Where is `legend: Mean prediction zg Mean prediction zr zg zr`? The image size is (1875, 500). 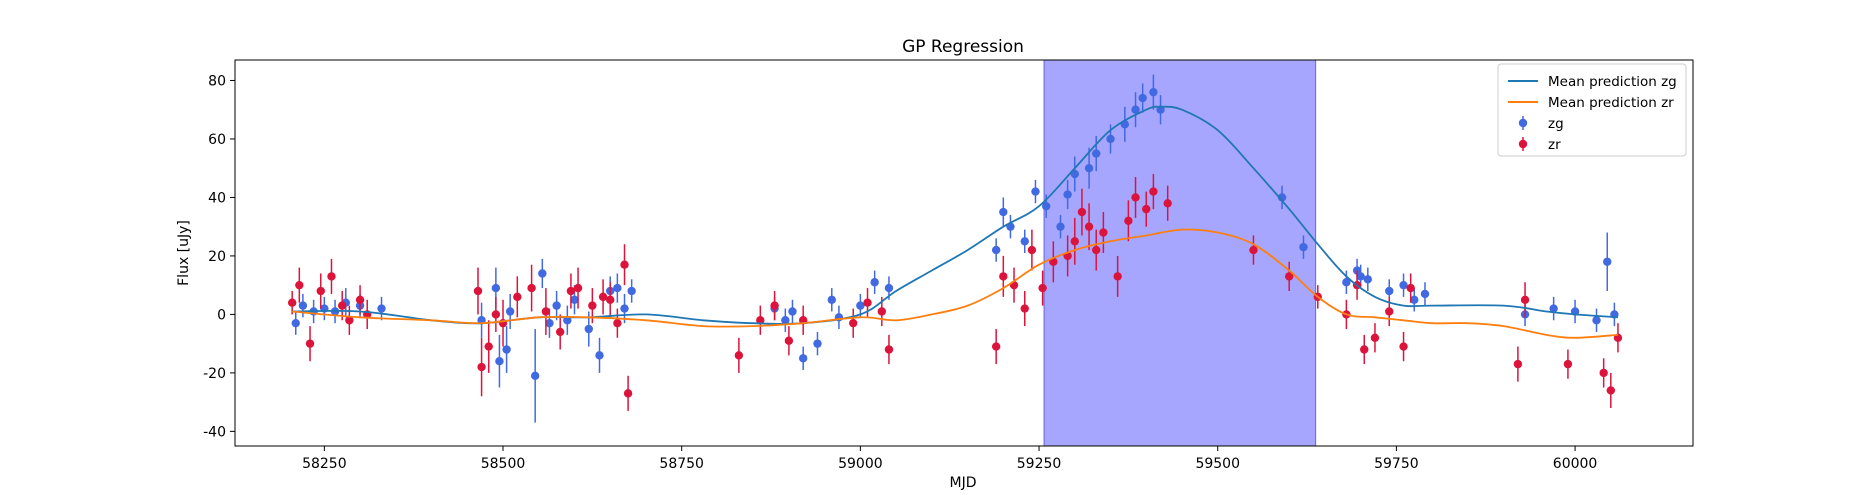
legend: Mean prediction zg Mean prediction zr zg zr is located at coordinates (1592, 110).